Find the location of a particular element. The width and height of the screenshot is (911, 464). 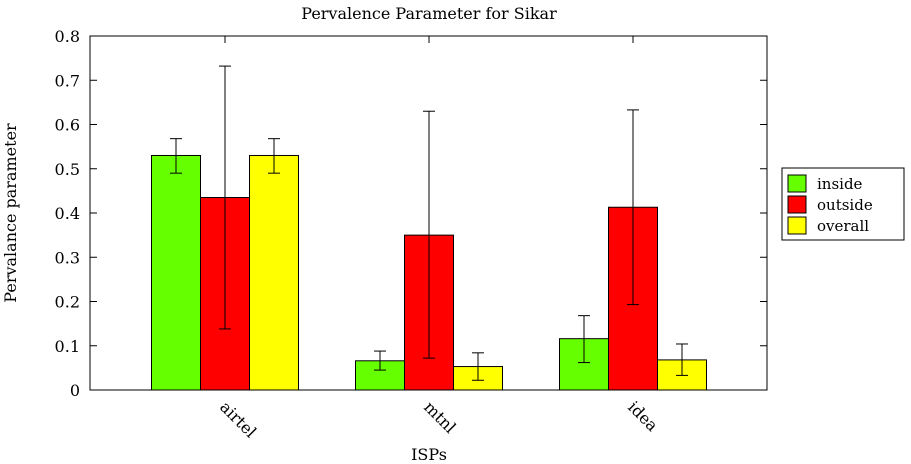

legend-label-outside: outside is located at coordinates (845, 205).